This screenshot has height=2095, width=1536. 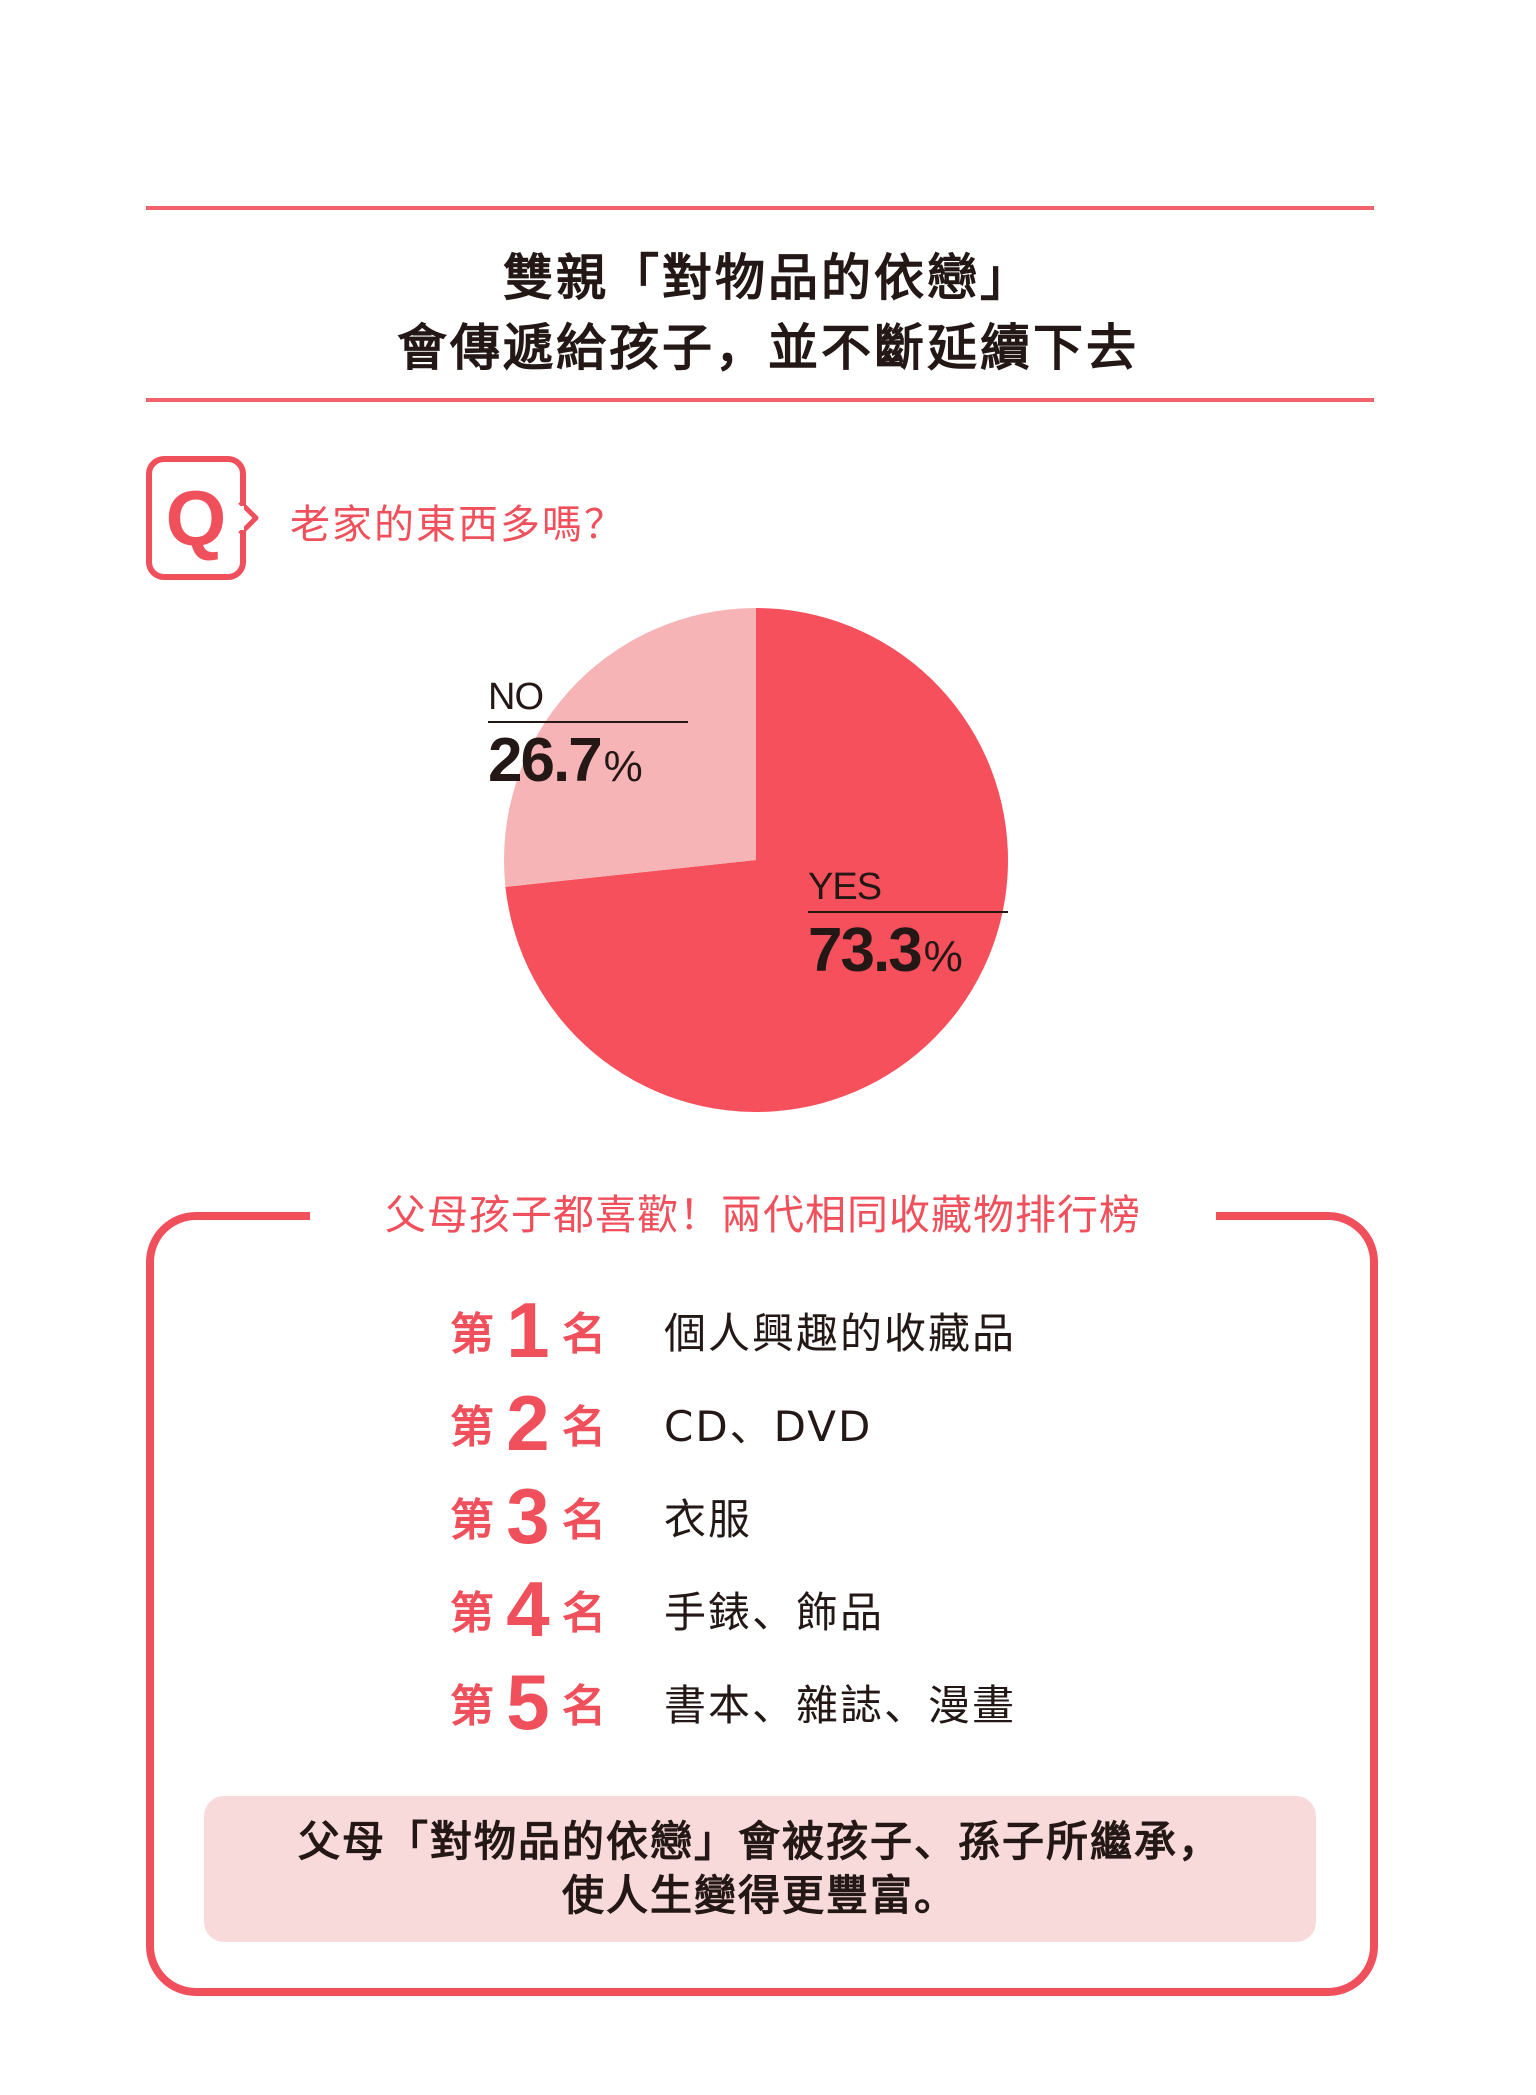 I want to click on pie-chart, so click(x=756, y=860).